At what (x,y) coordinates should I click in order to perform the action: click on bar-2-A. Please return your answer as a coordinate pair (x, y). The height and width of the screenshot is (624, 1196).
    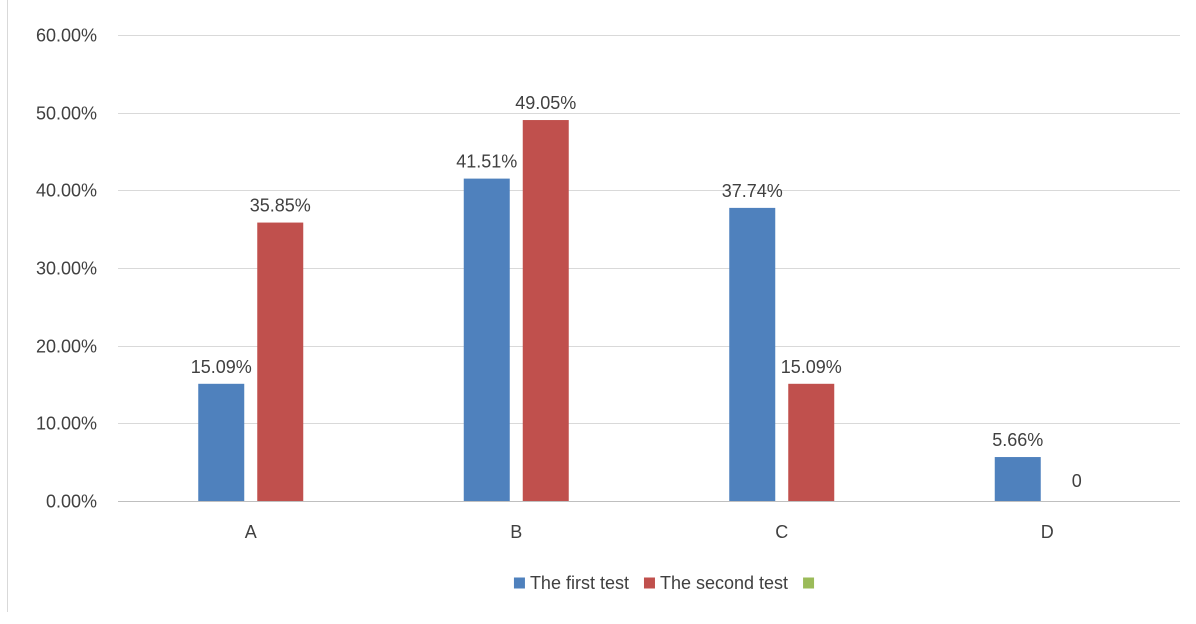
    Looking at the image, I should click on (280, 362).